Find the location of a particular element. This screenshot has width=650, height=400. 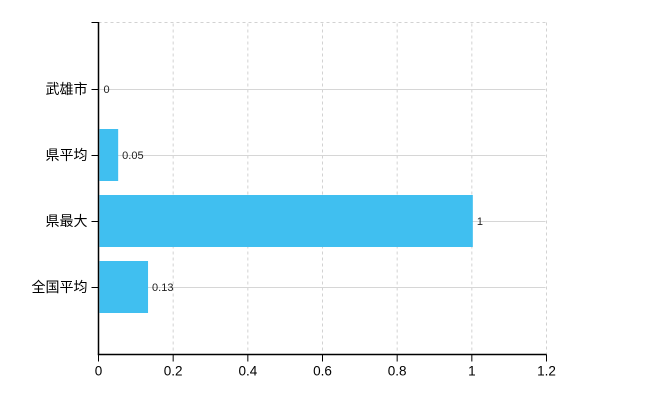

bar-value-label: 0 is located at coordinates (107, 90).